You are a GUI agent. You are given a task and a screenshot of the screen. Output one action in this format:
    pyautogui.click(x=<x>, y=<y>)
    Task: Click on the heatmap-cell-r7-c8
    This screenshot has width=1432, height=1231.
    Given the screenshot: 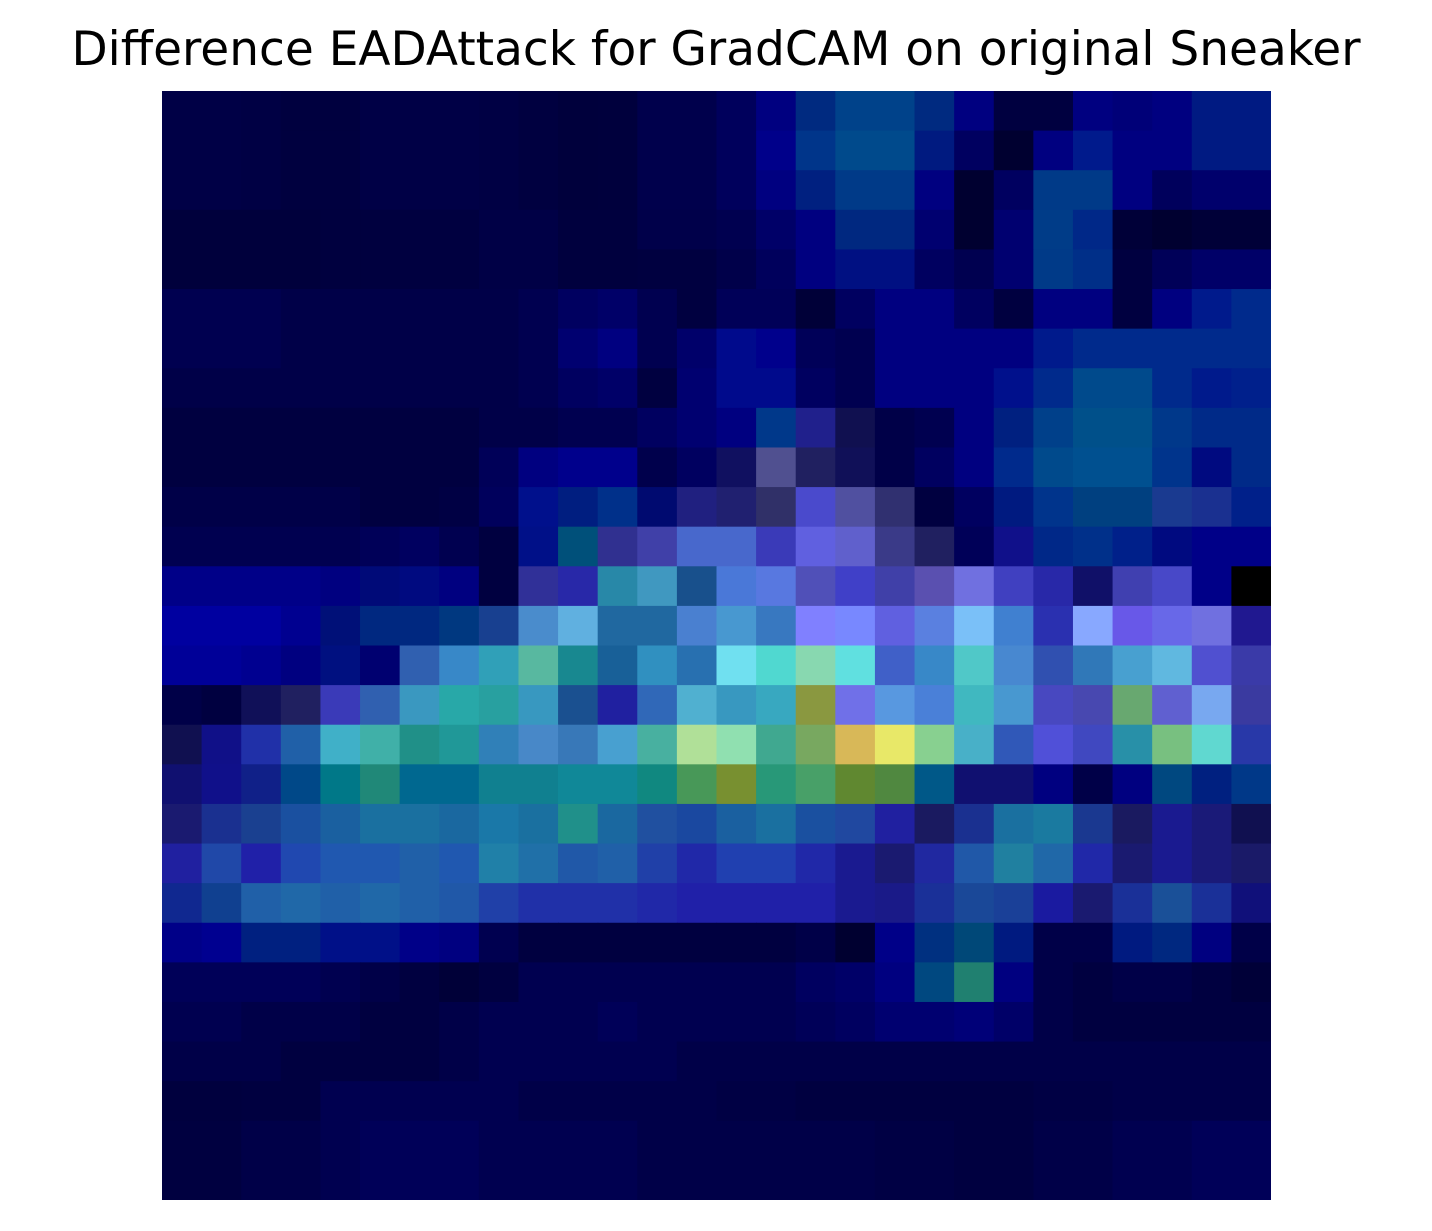 What is the action you would take?
    pyautogui.click(x=499, y=388)
    